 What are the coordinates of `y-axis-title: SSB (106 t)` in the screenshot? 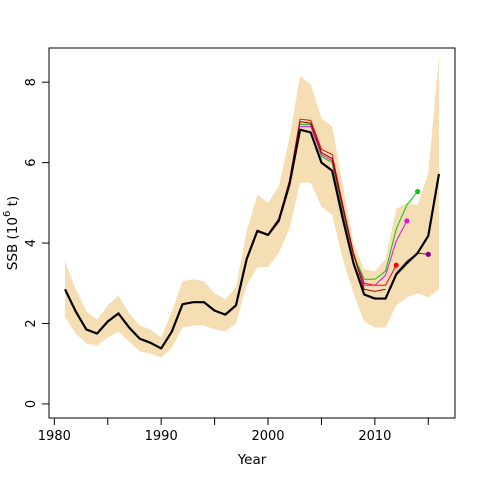 It's located at (11, 233).